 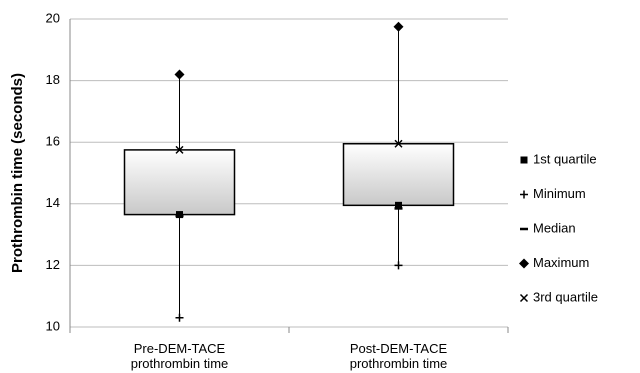 What do you see at coordinates (53, 17) in the screenshot?
I see `y-tick-label: 20` at bounding box center [53, 17].